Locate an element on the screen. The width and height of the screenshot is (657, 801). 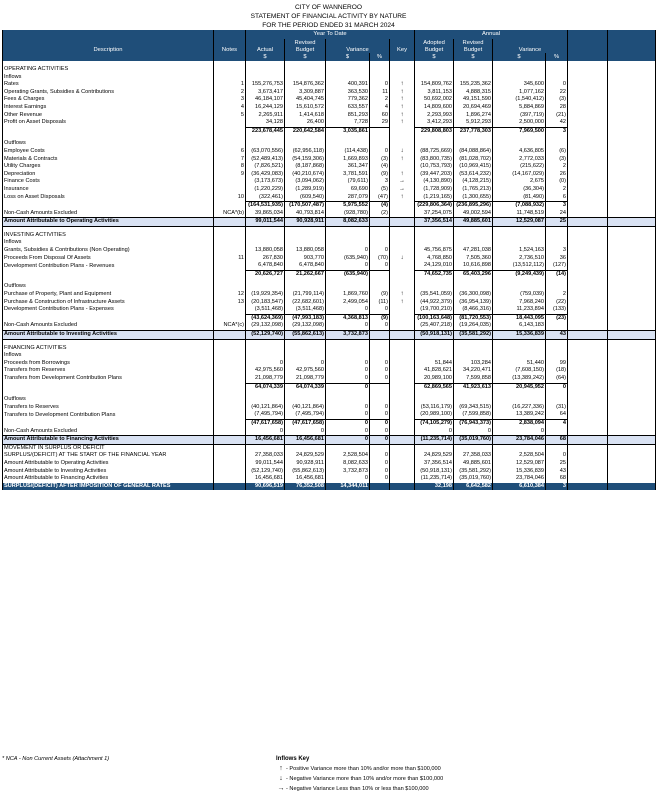
actual-cell: 42,975,560 is located at coordinates (265, 371).